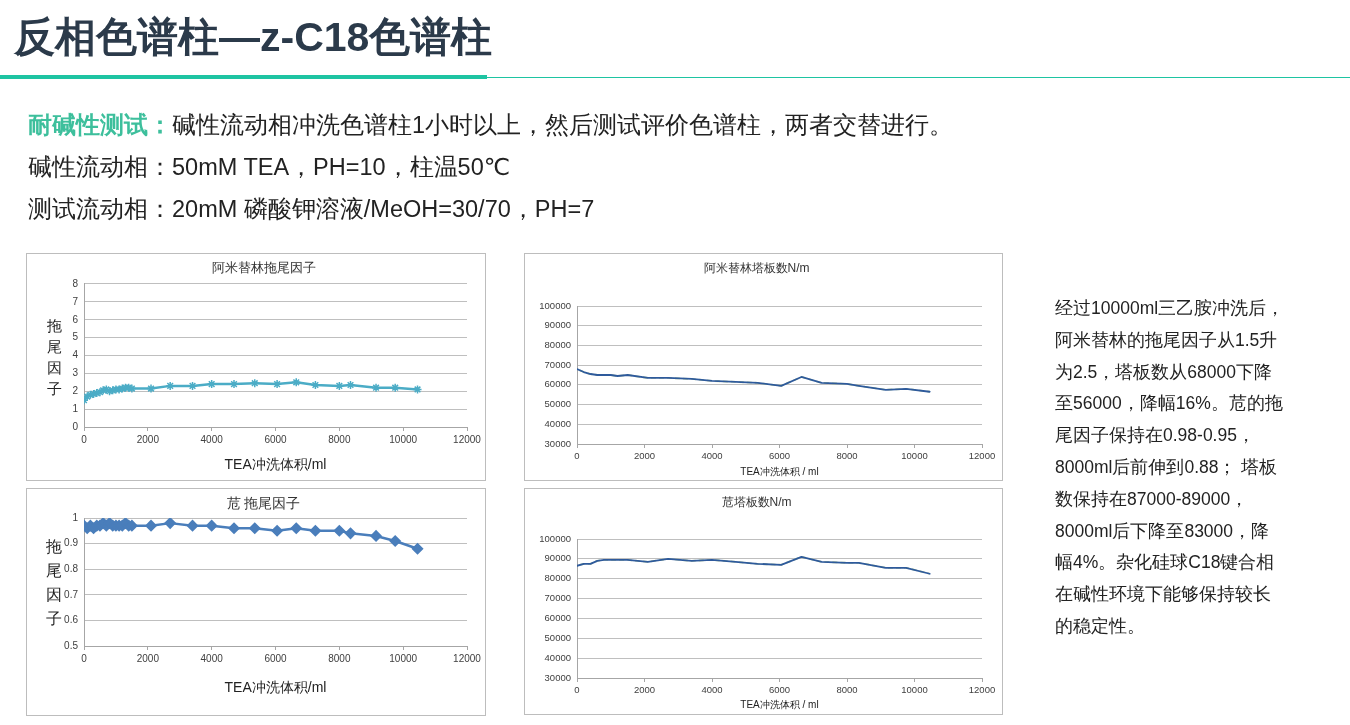 Image resolution: width=1350 pixels, height=725 pixels. I want to click on y-tick-label: 6, so click(75, 319).